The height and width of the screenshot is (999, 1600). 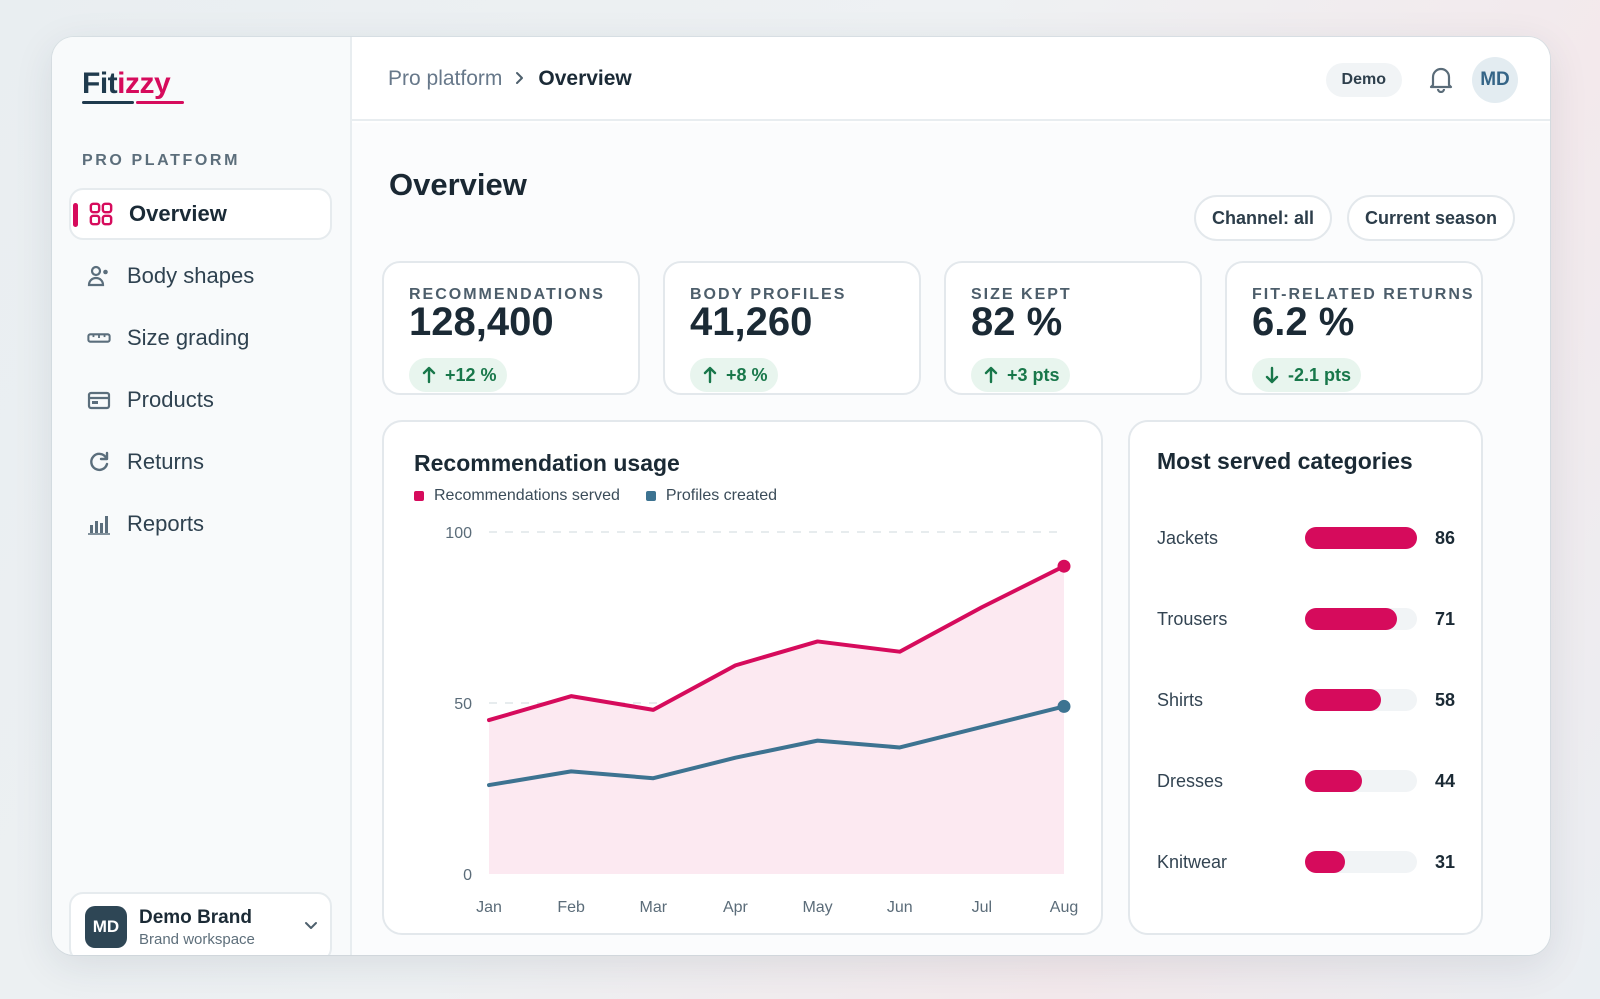 I want to click on sidebar-item-products: Products, so click(x=200, y=400).